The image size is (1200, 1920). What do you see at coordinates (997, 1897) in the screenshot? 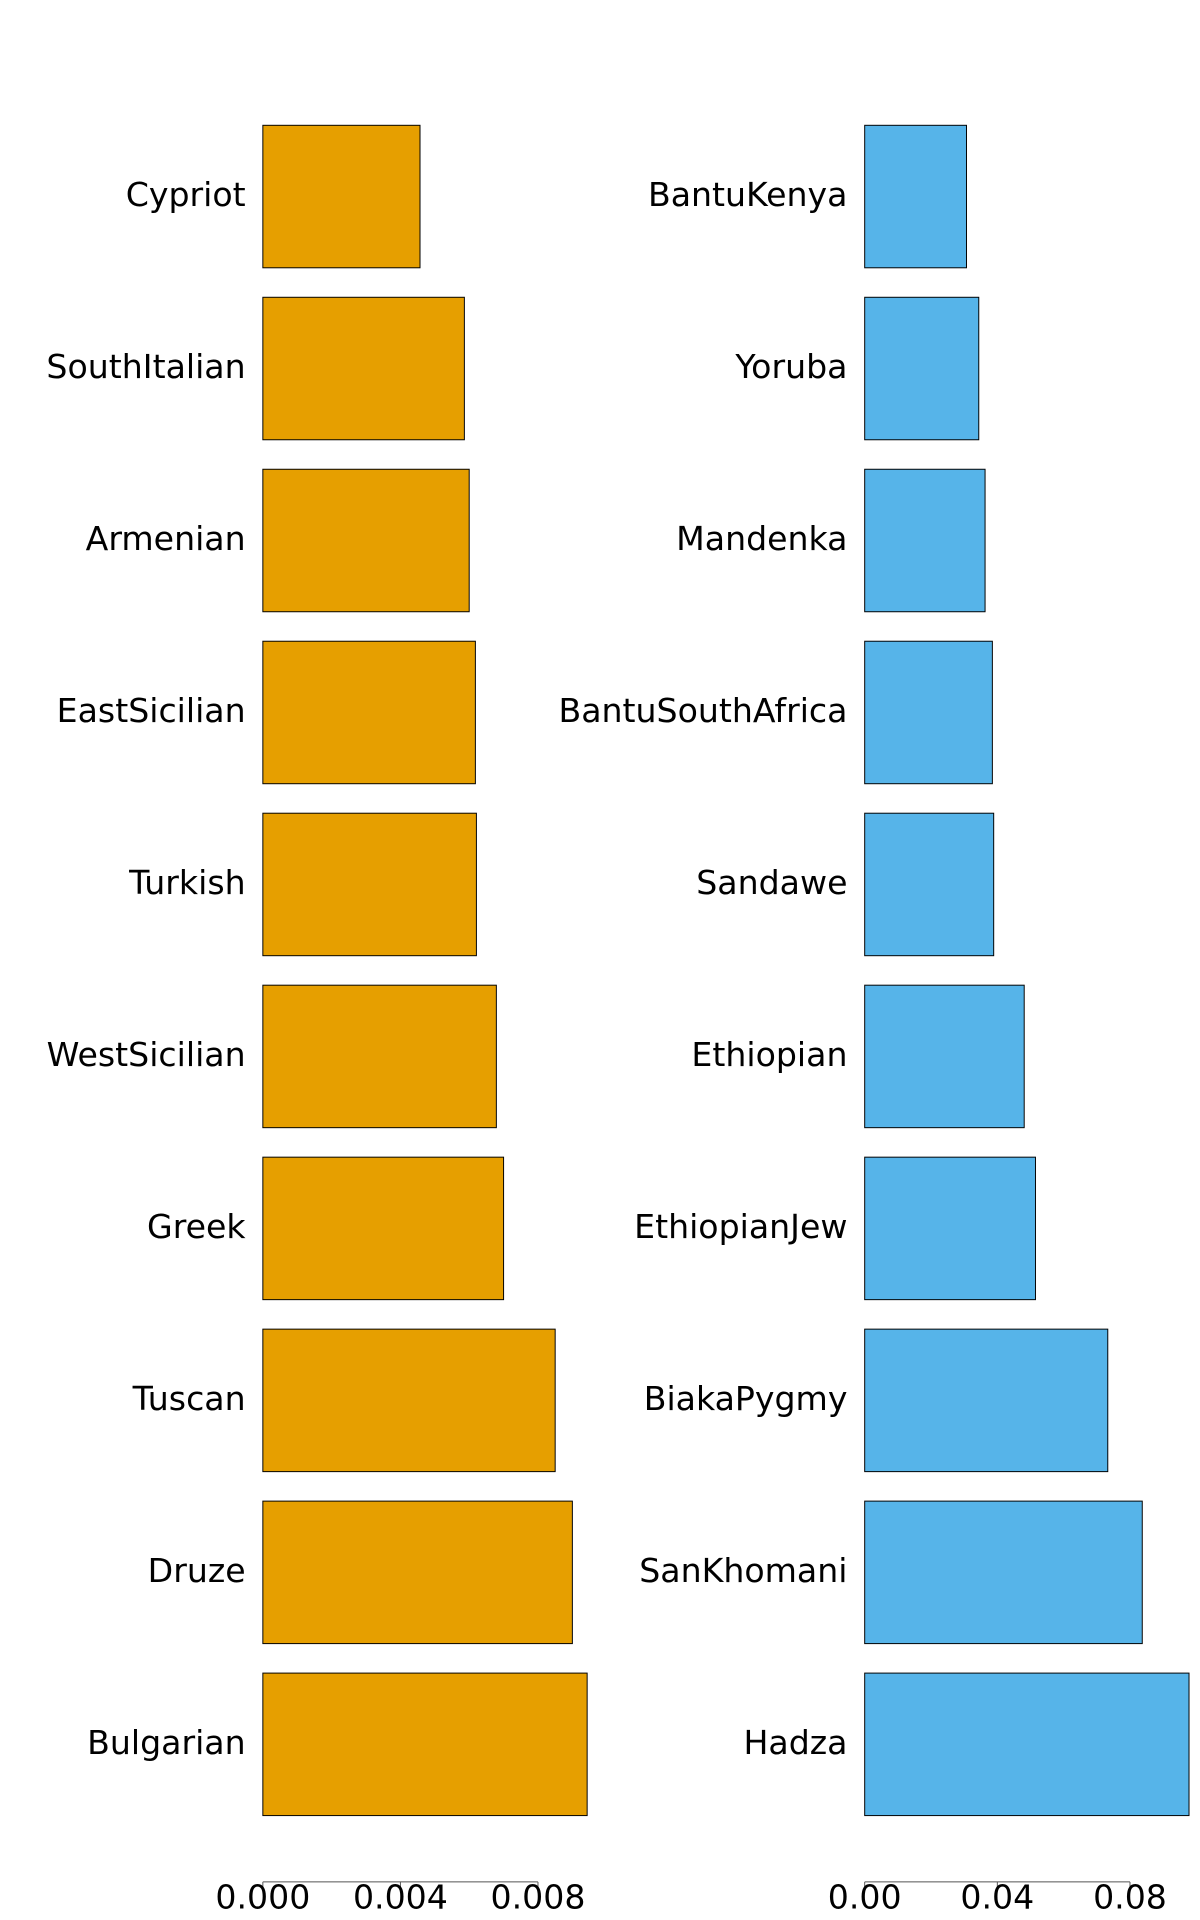
I see `x-tick-label: 0.04` at bounding box center [997, 1897].